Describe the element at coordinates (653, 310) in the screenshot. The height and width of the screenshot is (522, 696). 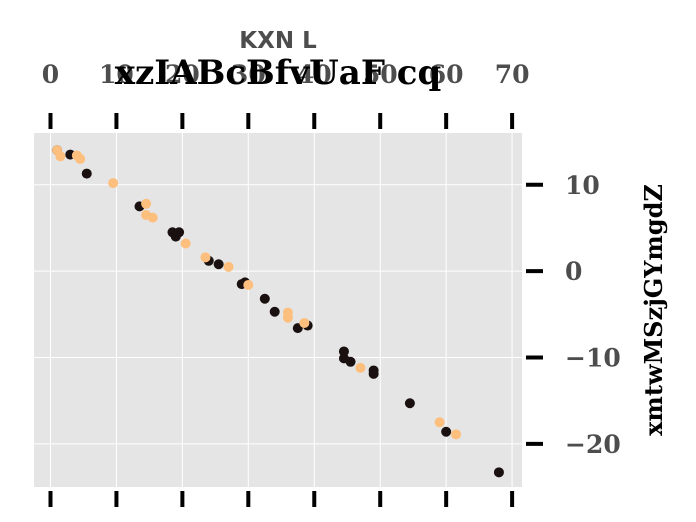
I see `y-axis-label: xmtwMSzjGYmgdZ` at that location.